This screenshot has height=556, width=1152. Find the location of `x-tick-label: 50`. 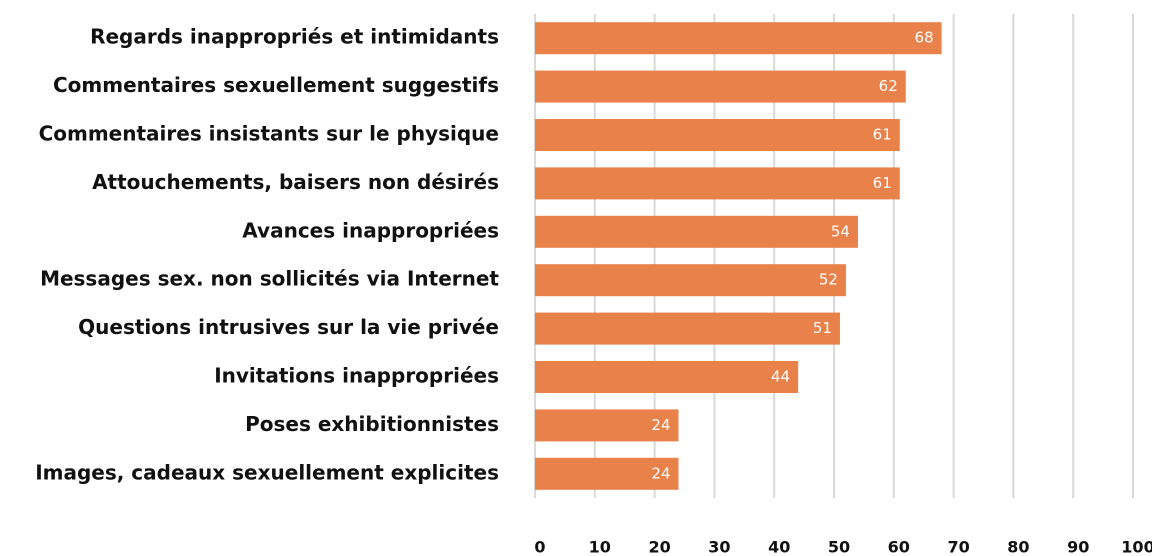

x-tick-label: 50 is located at coordinates (839, 547).